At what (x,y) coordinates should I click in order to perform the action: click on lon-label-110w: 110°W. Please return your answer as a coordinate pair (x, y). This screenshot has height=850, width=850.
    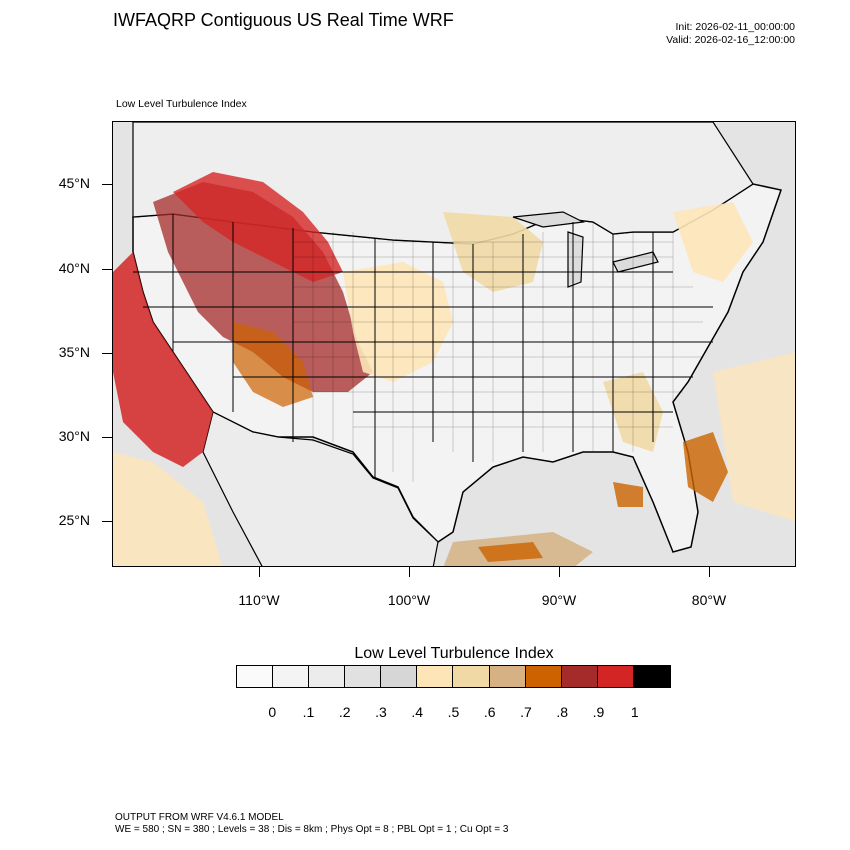
    Looking at the image, I should click on (259, 600).